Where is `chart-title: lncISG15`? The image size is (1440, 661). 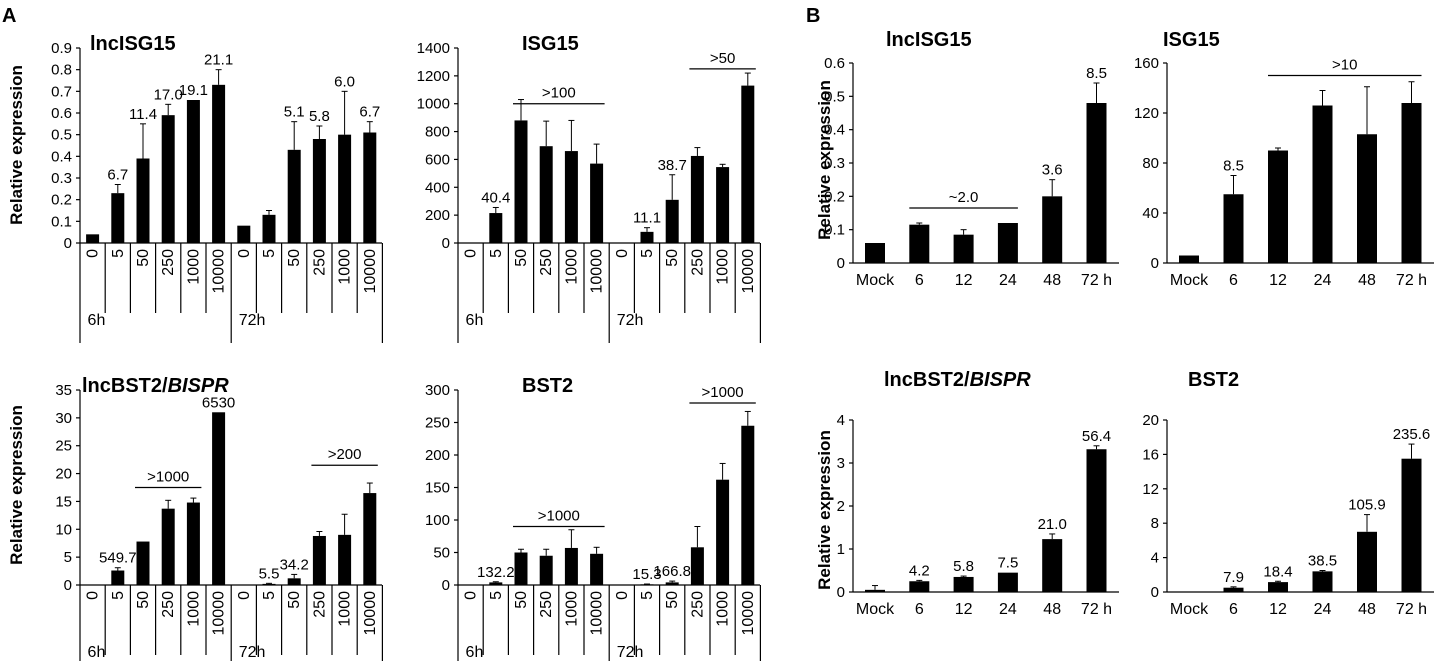 chart-title: lncISG15 is located at coordinates (133, 44).